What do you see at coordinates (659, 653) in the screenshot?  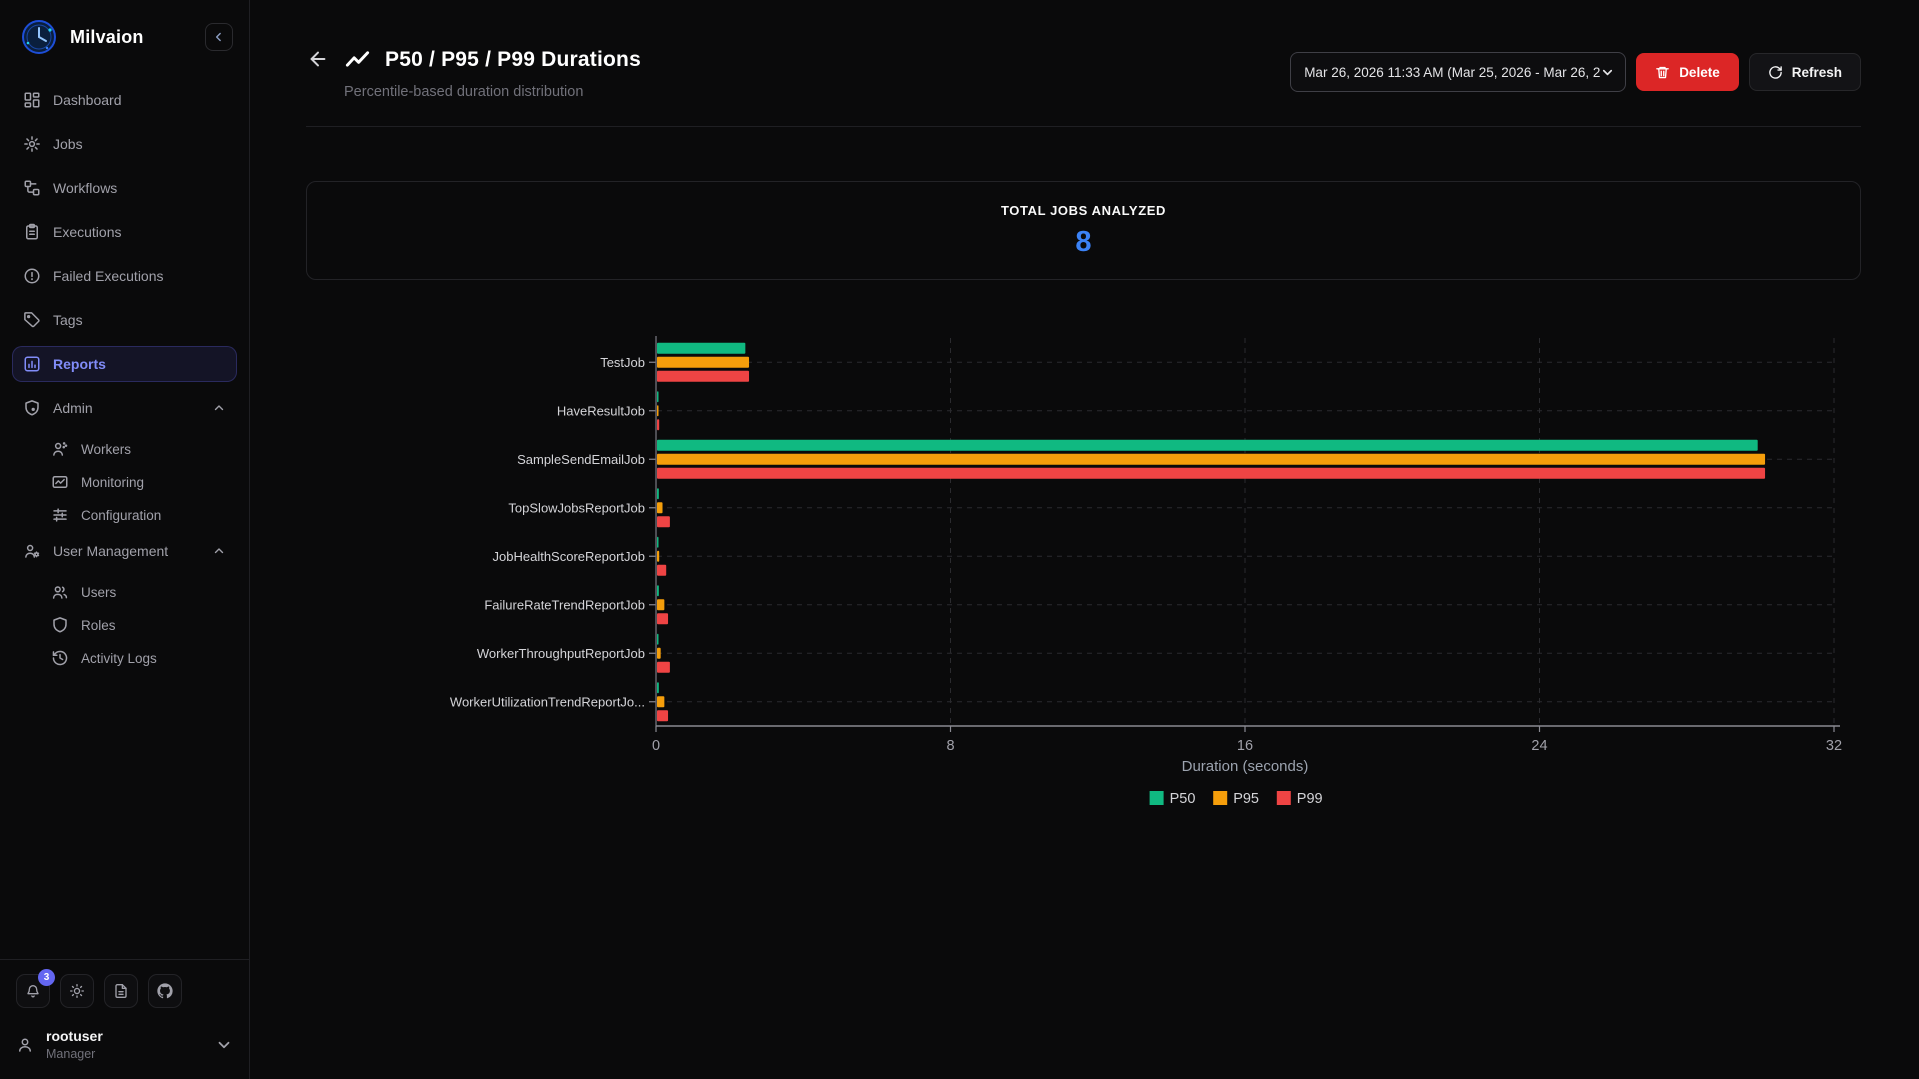 I see `bar-p95-workerthroughputreportjob` at bounding box center [659, 653].